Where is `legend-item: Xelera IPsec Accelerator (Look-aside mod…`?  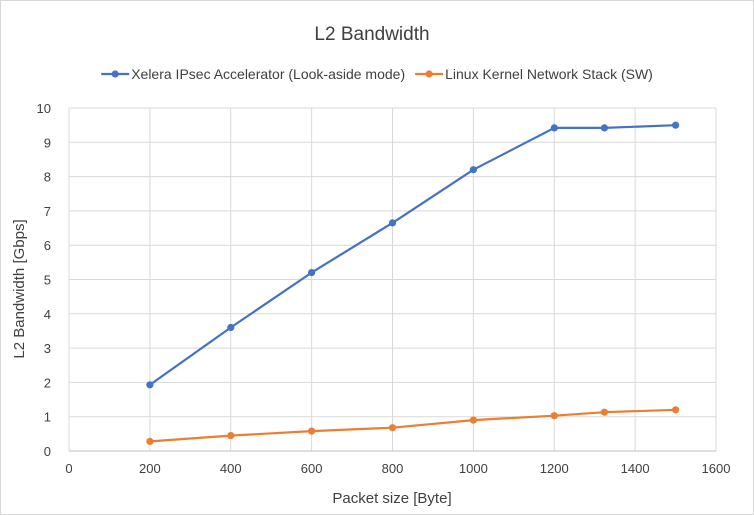 legend-item: Xelera IPsec Accelerator (Look-aside mod… is located at coordinates (253, 74).